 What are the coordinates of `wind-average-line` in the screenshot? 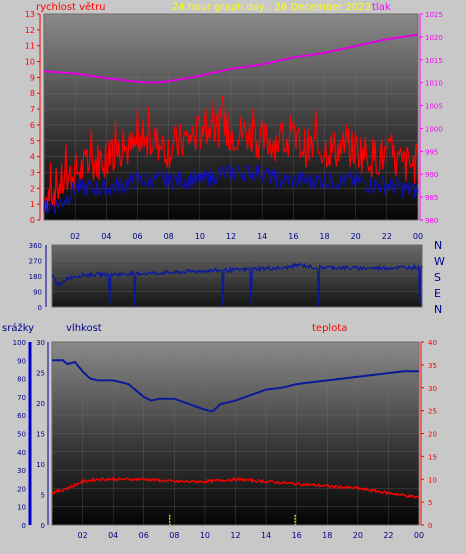 It's located at (231, 188).